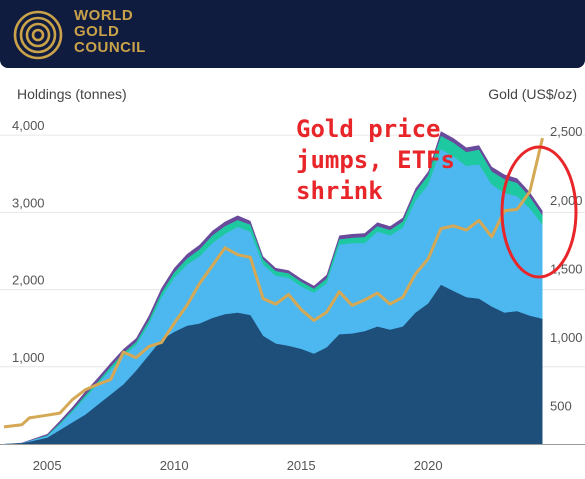 The width and height of the screenshot is (585, 479). What do you see at coordinates (428, 465) in the screenshot?
I see `x-tick-label: 2020` at bounding box center [428, 465].